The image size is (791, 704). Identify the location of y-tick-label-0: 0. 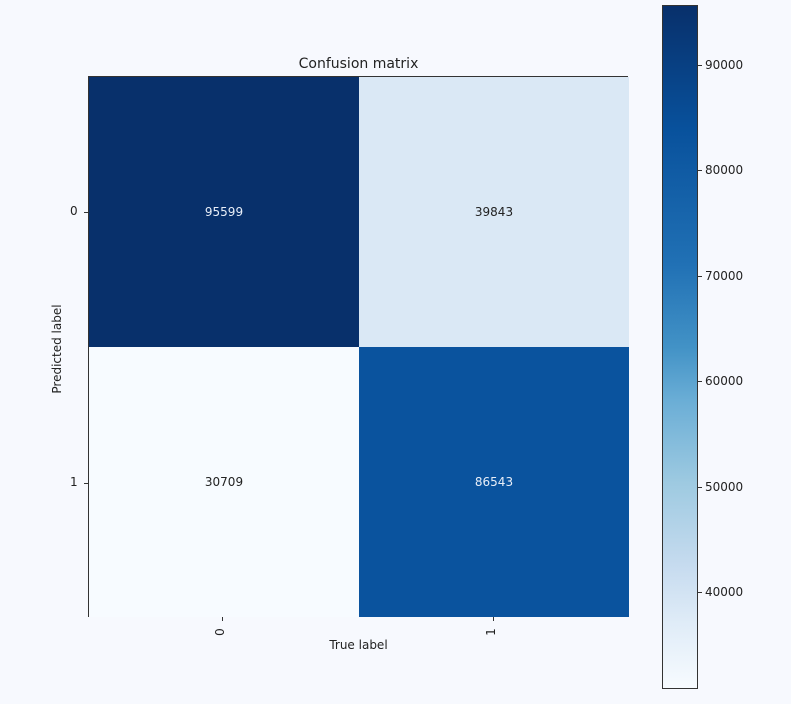
(74, 211).